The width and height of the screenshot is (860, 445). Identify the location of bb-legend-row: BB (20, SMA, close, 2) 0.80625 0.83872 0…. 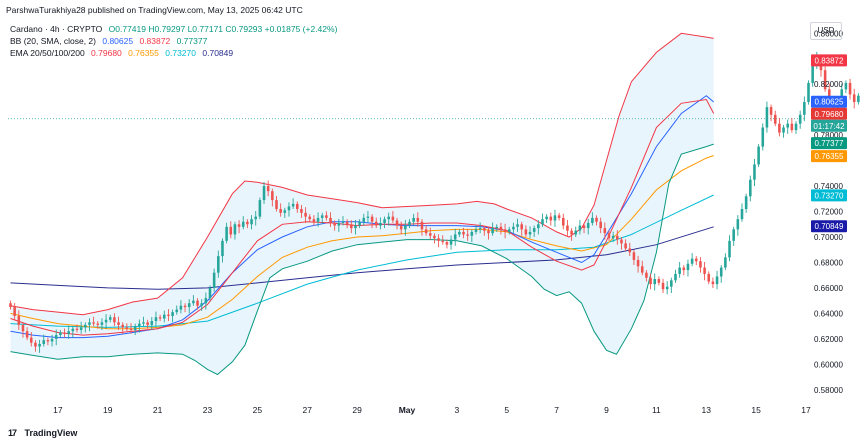
(110, 41).